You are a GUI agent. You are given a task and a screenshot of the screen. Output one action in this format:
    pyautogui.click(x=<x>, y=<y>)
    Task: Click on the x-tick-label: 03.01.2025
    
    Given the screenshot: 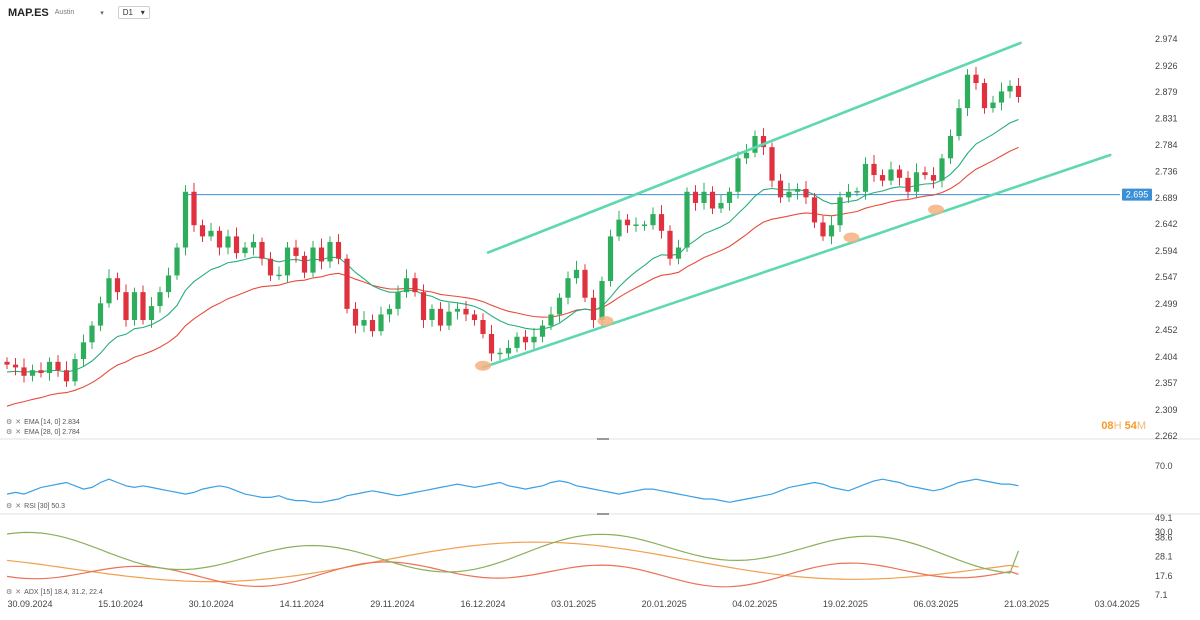 What is the action you would take?
    pyautogui.click(x=573, y=604)
    